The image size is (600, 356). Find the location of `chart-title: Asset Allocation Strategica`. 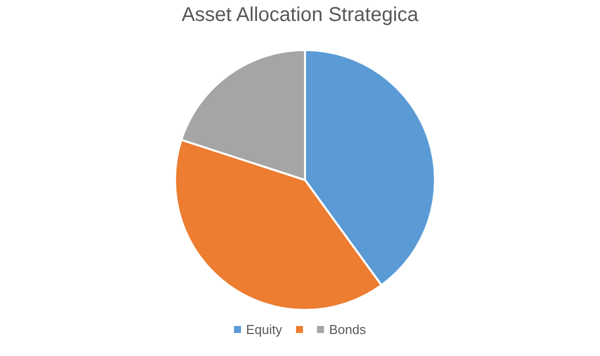

chart-title: Asset Allocation Strategica is located at coordinates (300, 15).